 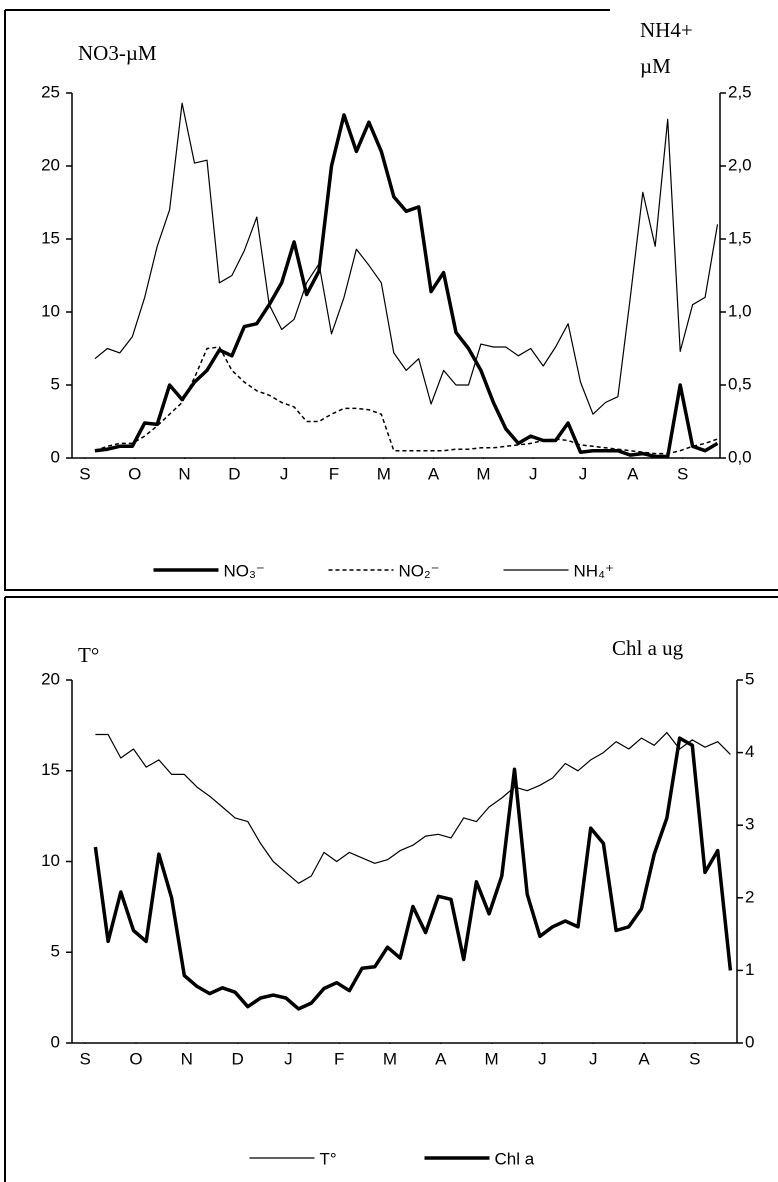 What do you see at coordinates (749, 1041) in the screenshot?
I see `y2-tick-label: 0` at bounding box center [749, 1041].